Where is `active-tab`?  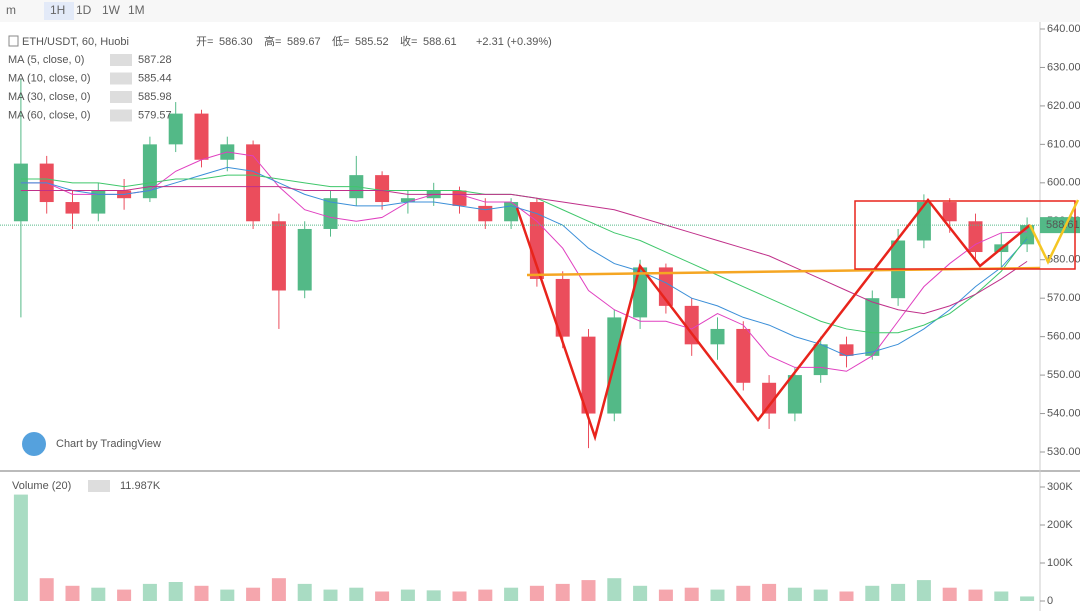 active-tab is located at coordinates (59, 11).